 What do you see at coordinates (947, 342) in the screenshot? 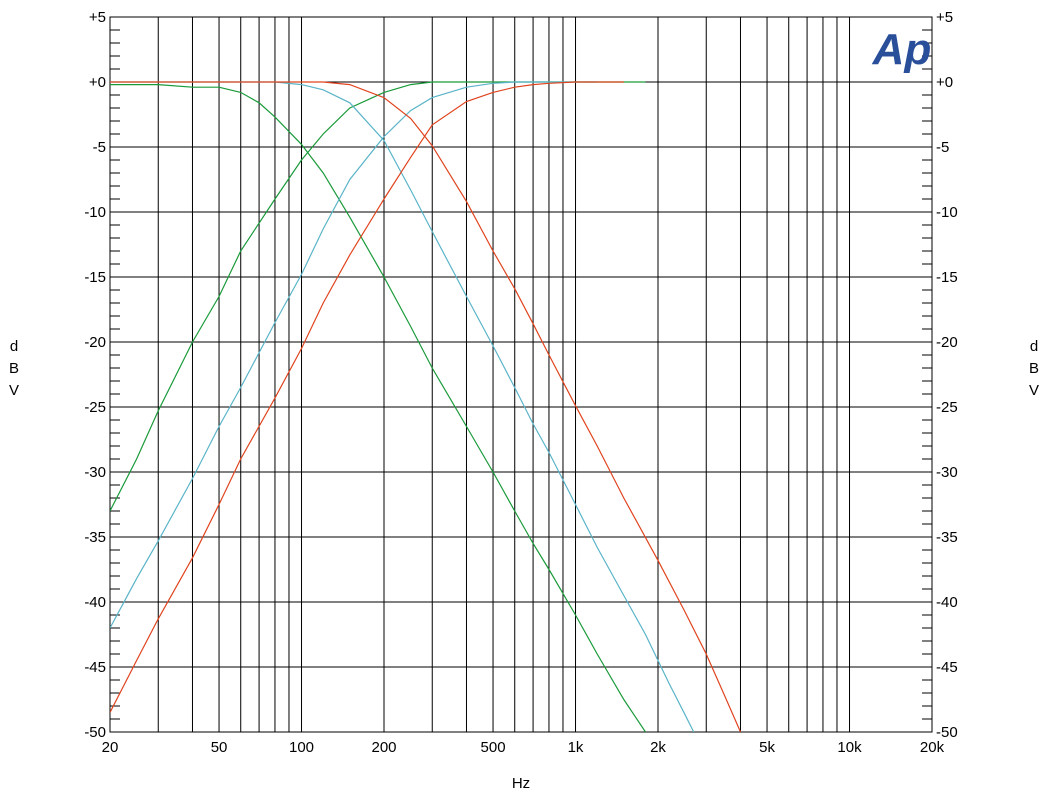
I see `y-tick-label-right: -20` at bounding box center [947, 342].